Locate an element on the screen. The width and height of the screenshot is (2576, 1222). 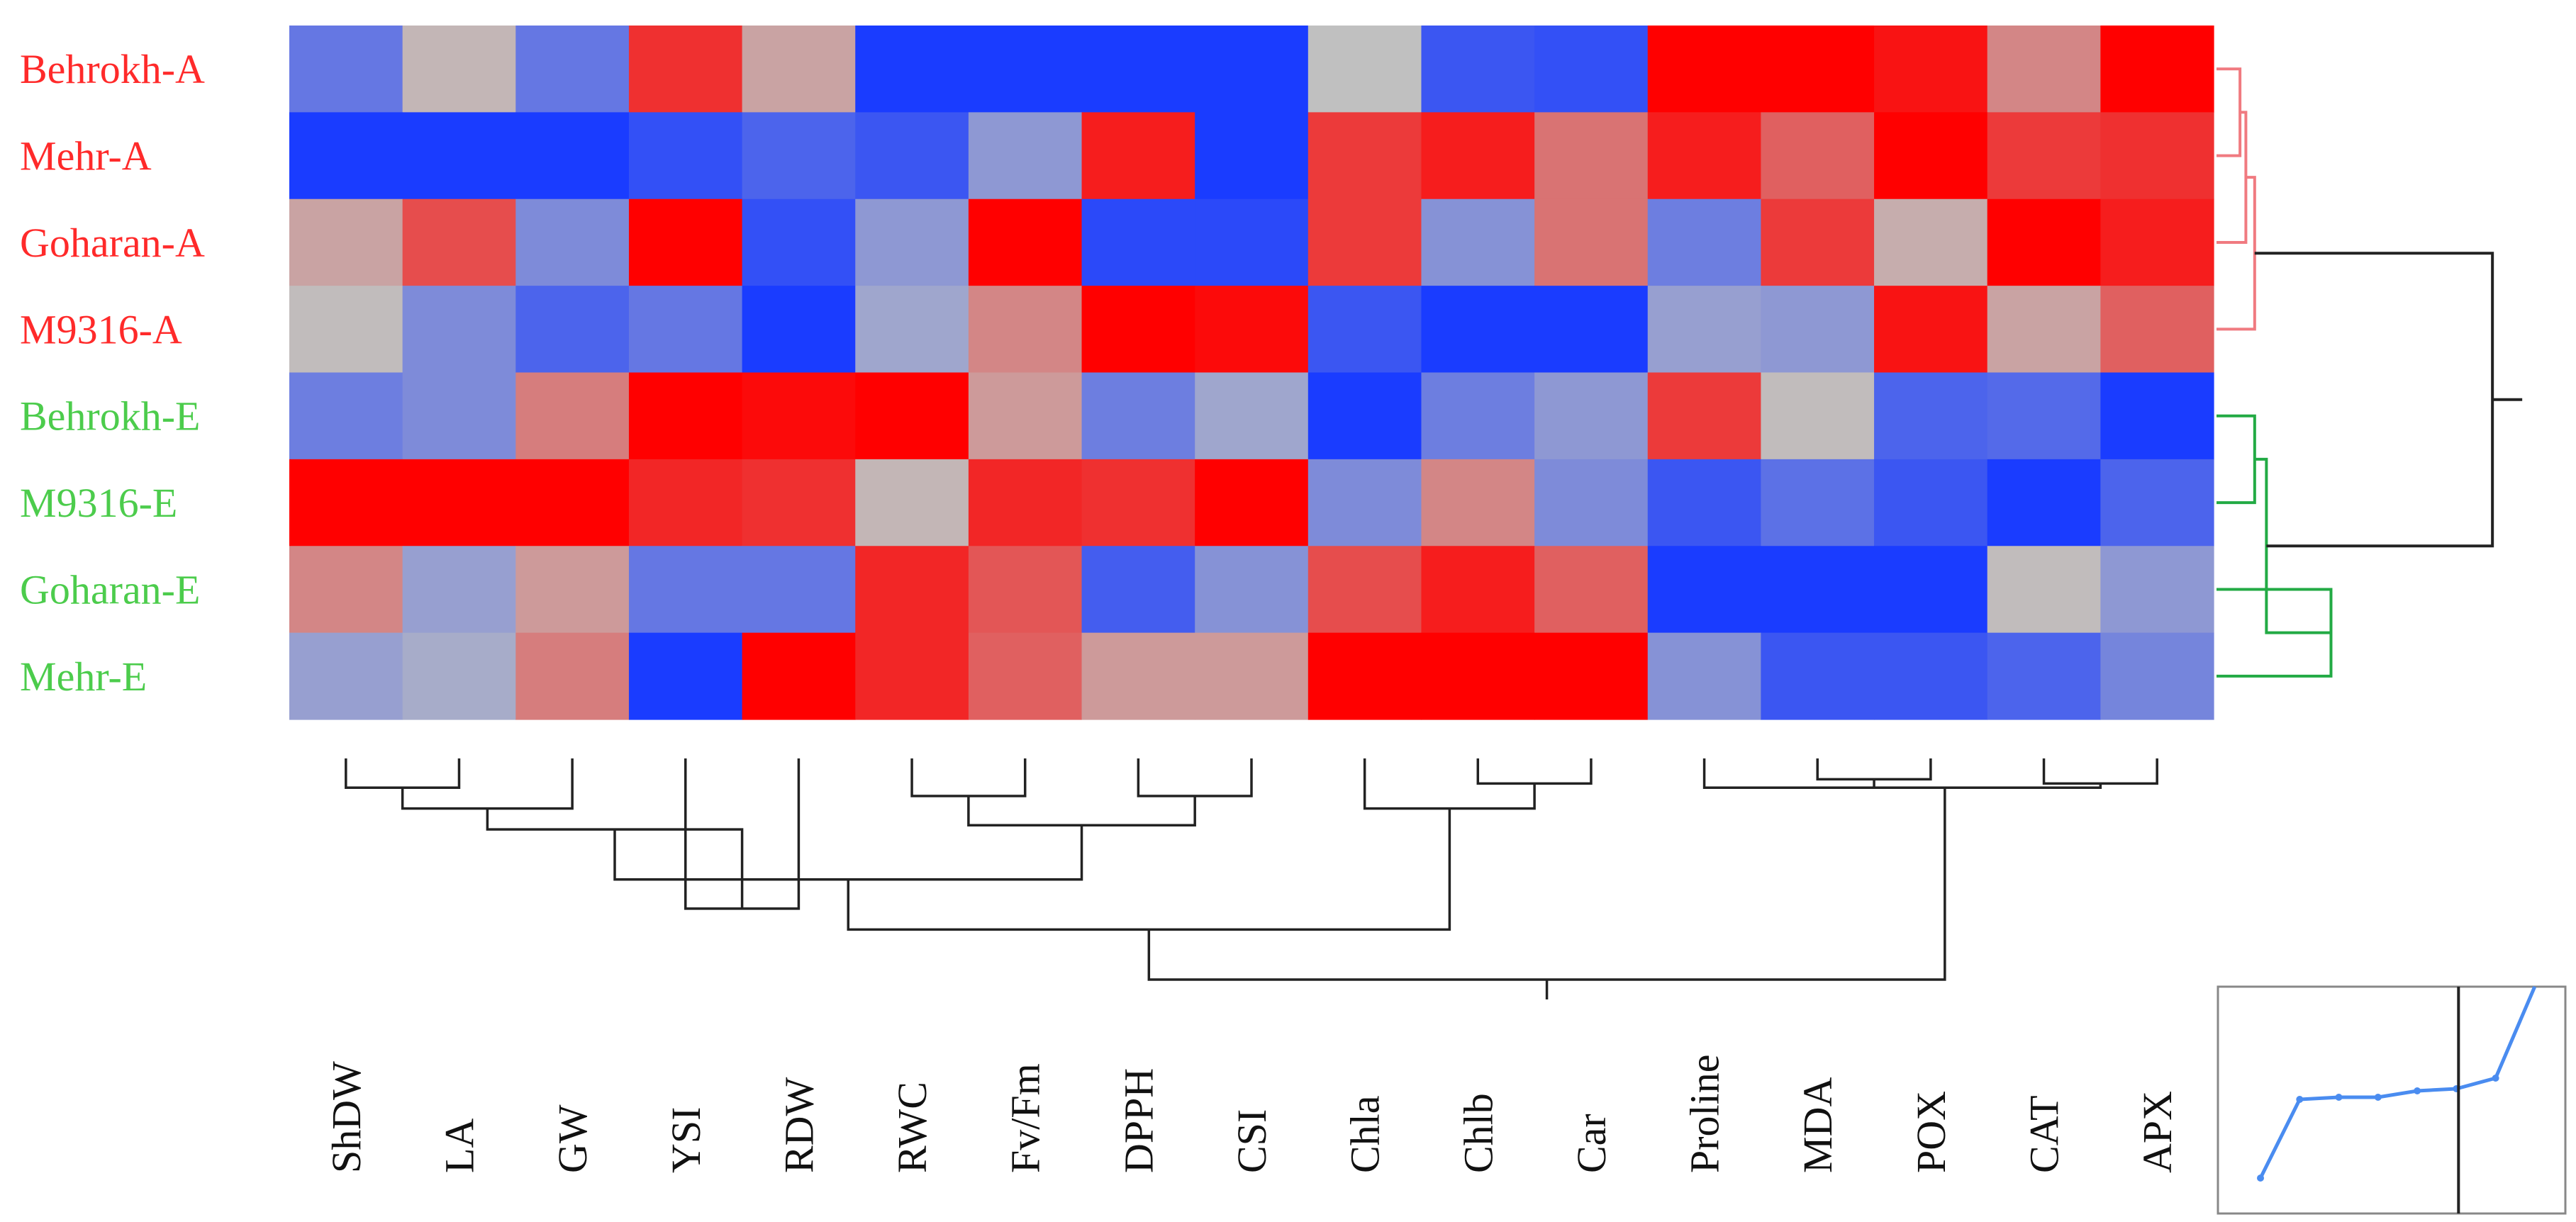
column-label: DPPH is located at coordinates (1138, 1120).